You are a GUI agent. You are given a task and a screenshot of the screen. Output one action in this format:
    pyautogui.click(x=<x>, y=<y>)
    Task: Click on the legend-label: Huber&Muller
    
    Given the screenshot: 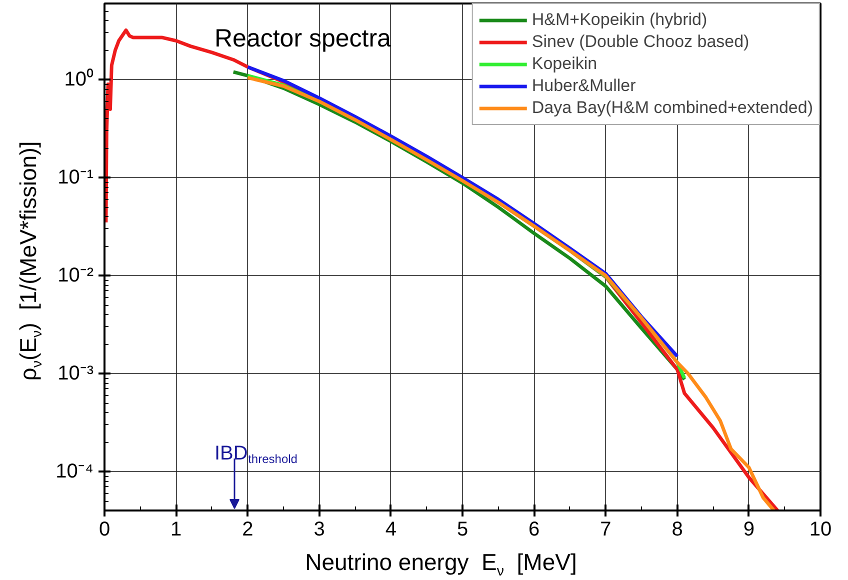 What is the action you would take?
    pyautogui.click(x=584, y=86)
    